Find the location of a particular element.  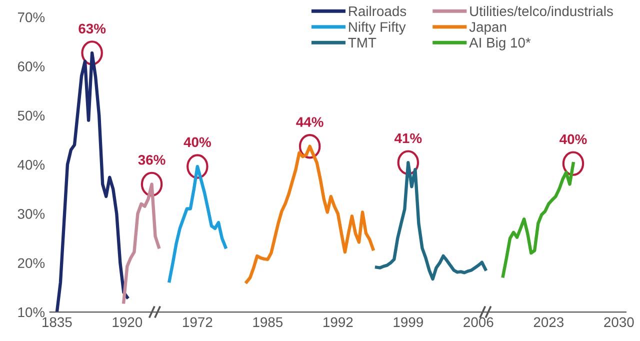

x-tick-label: 2023 is located at coordinates (549, 322).